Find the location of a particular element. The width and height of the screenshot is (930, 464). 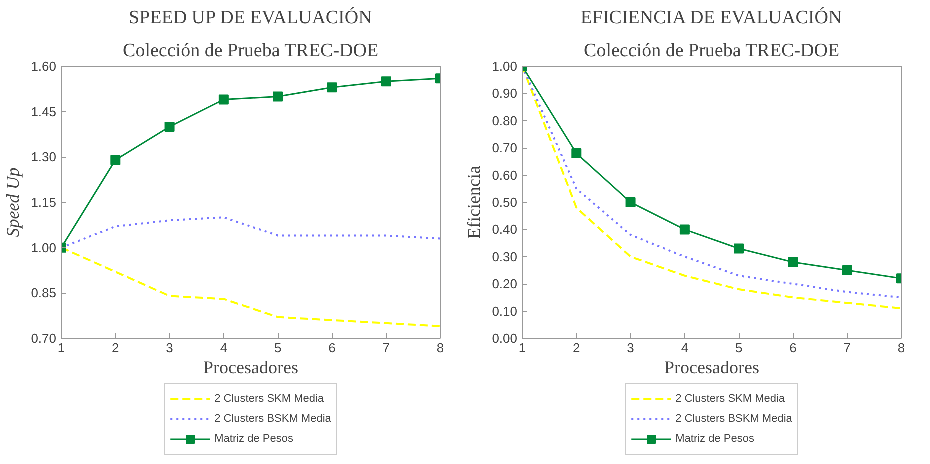

y-tick-label: 0.80 is located at coordinates (505, 120).